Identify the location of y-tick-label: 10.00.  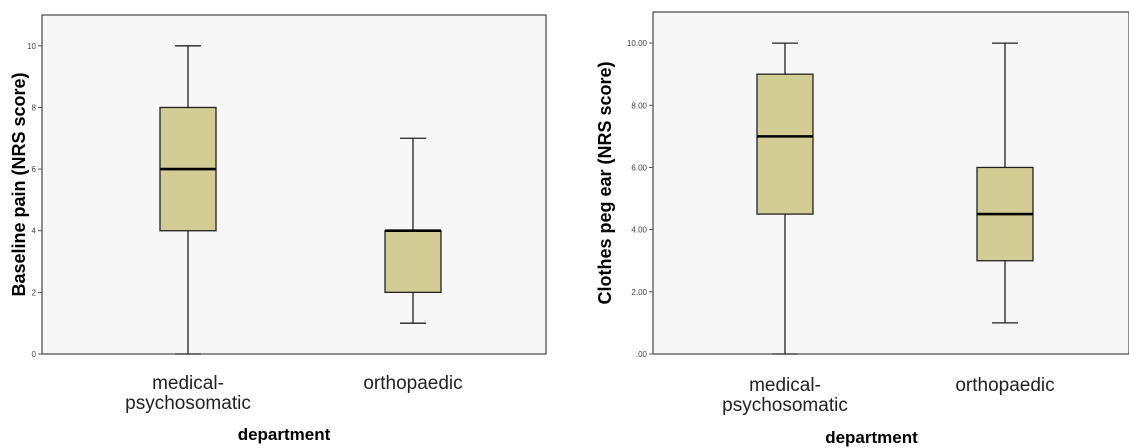
(637, 43).